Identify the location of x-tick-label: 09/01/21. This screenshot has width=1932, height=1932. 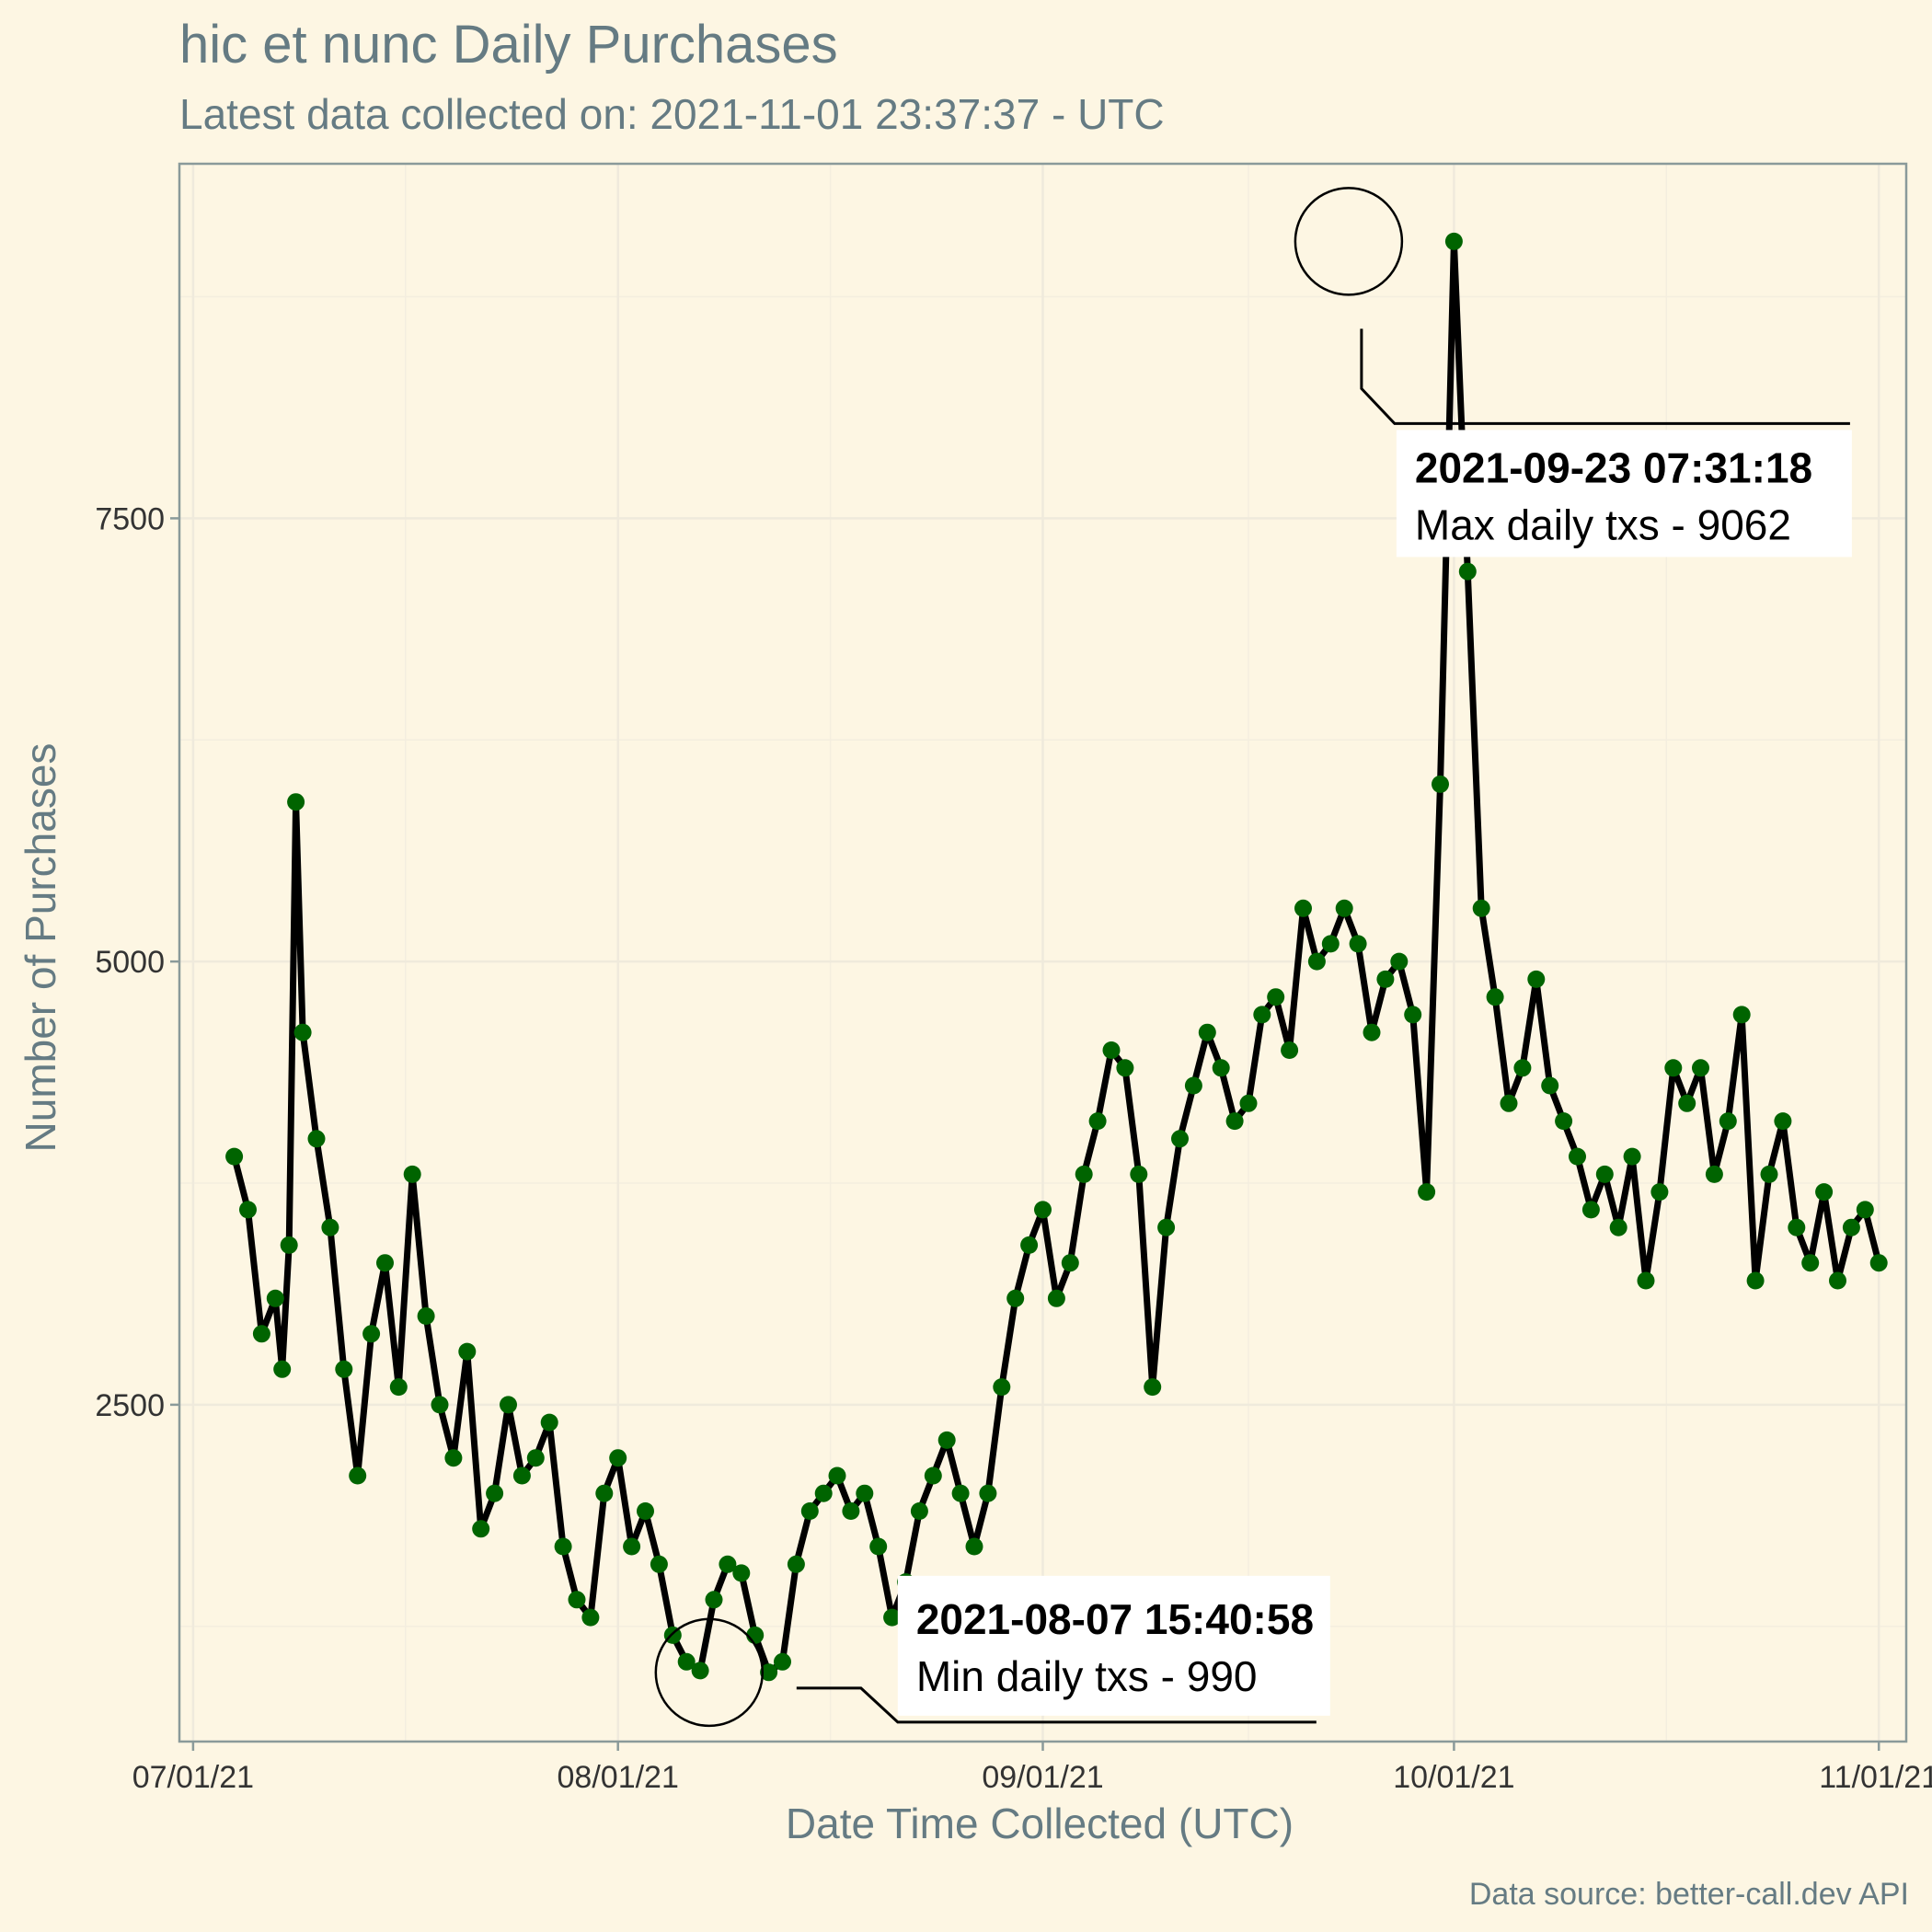
(1042, 1777).